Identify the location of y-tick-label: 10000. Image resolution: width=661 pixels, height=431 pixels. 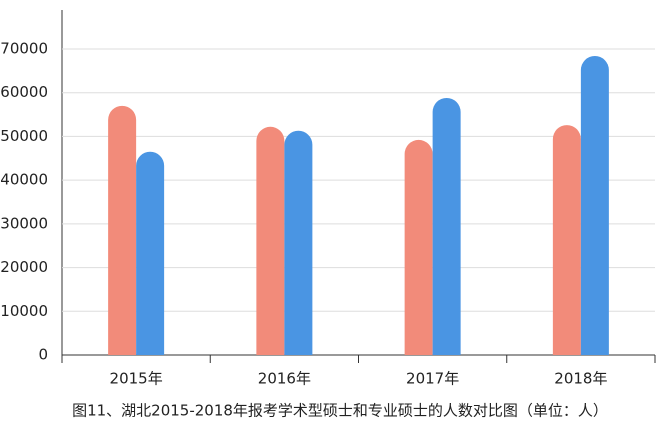
(24, 311).